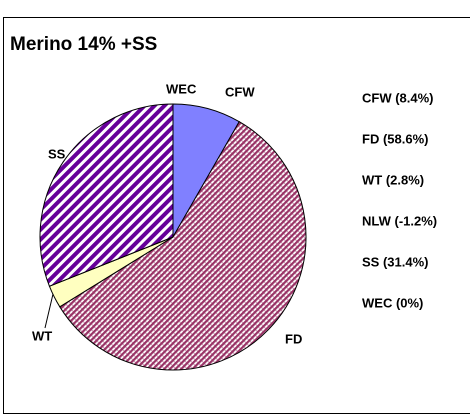 The width and height of the screenshot is (470, 419). Describe the element at coordinates (49, 311) in the screenshot. I see `leader-line` at that location.